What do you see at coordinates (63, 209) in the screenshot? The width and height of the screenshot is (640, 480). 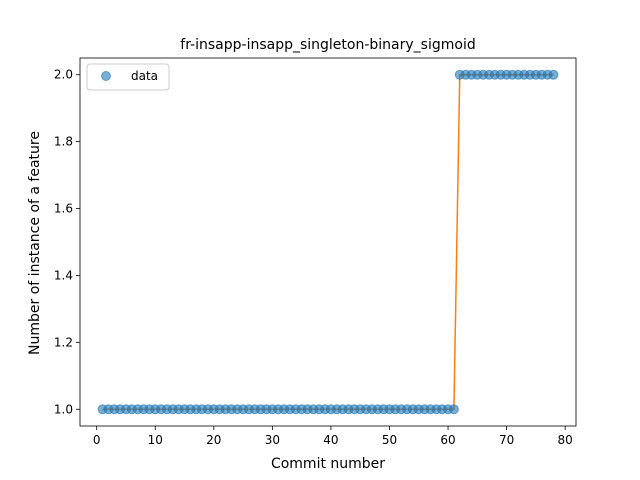 I see `y-tick-label: 1.6` at bounding box center [63, 209].